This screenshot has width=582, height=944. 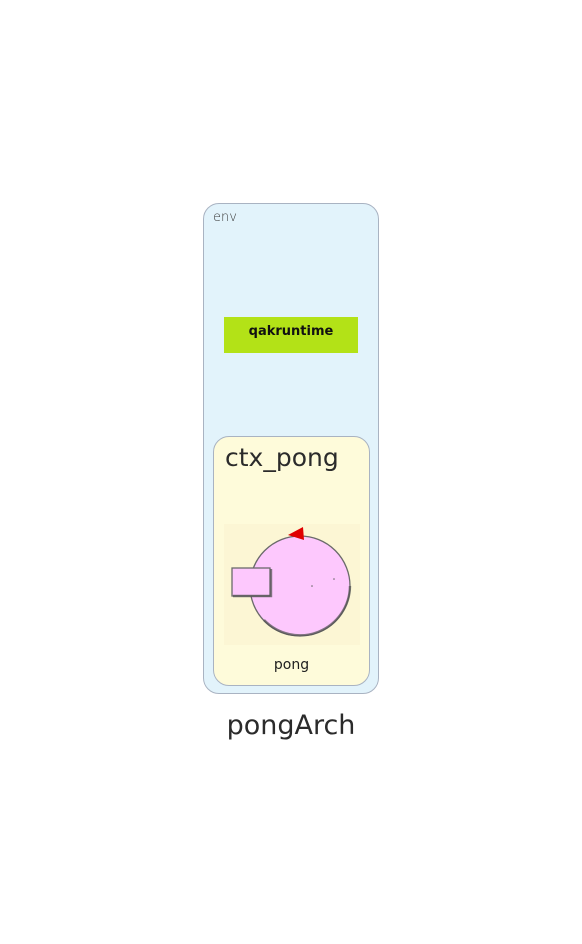 I want to click on actor-icon-port-shadow, so click(x=253, y=583).